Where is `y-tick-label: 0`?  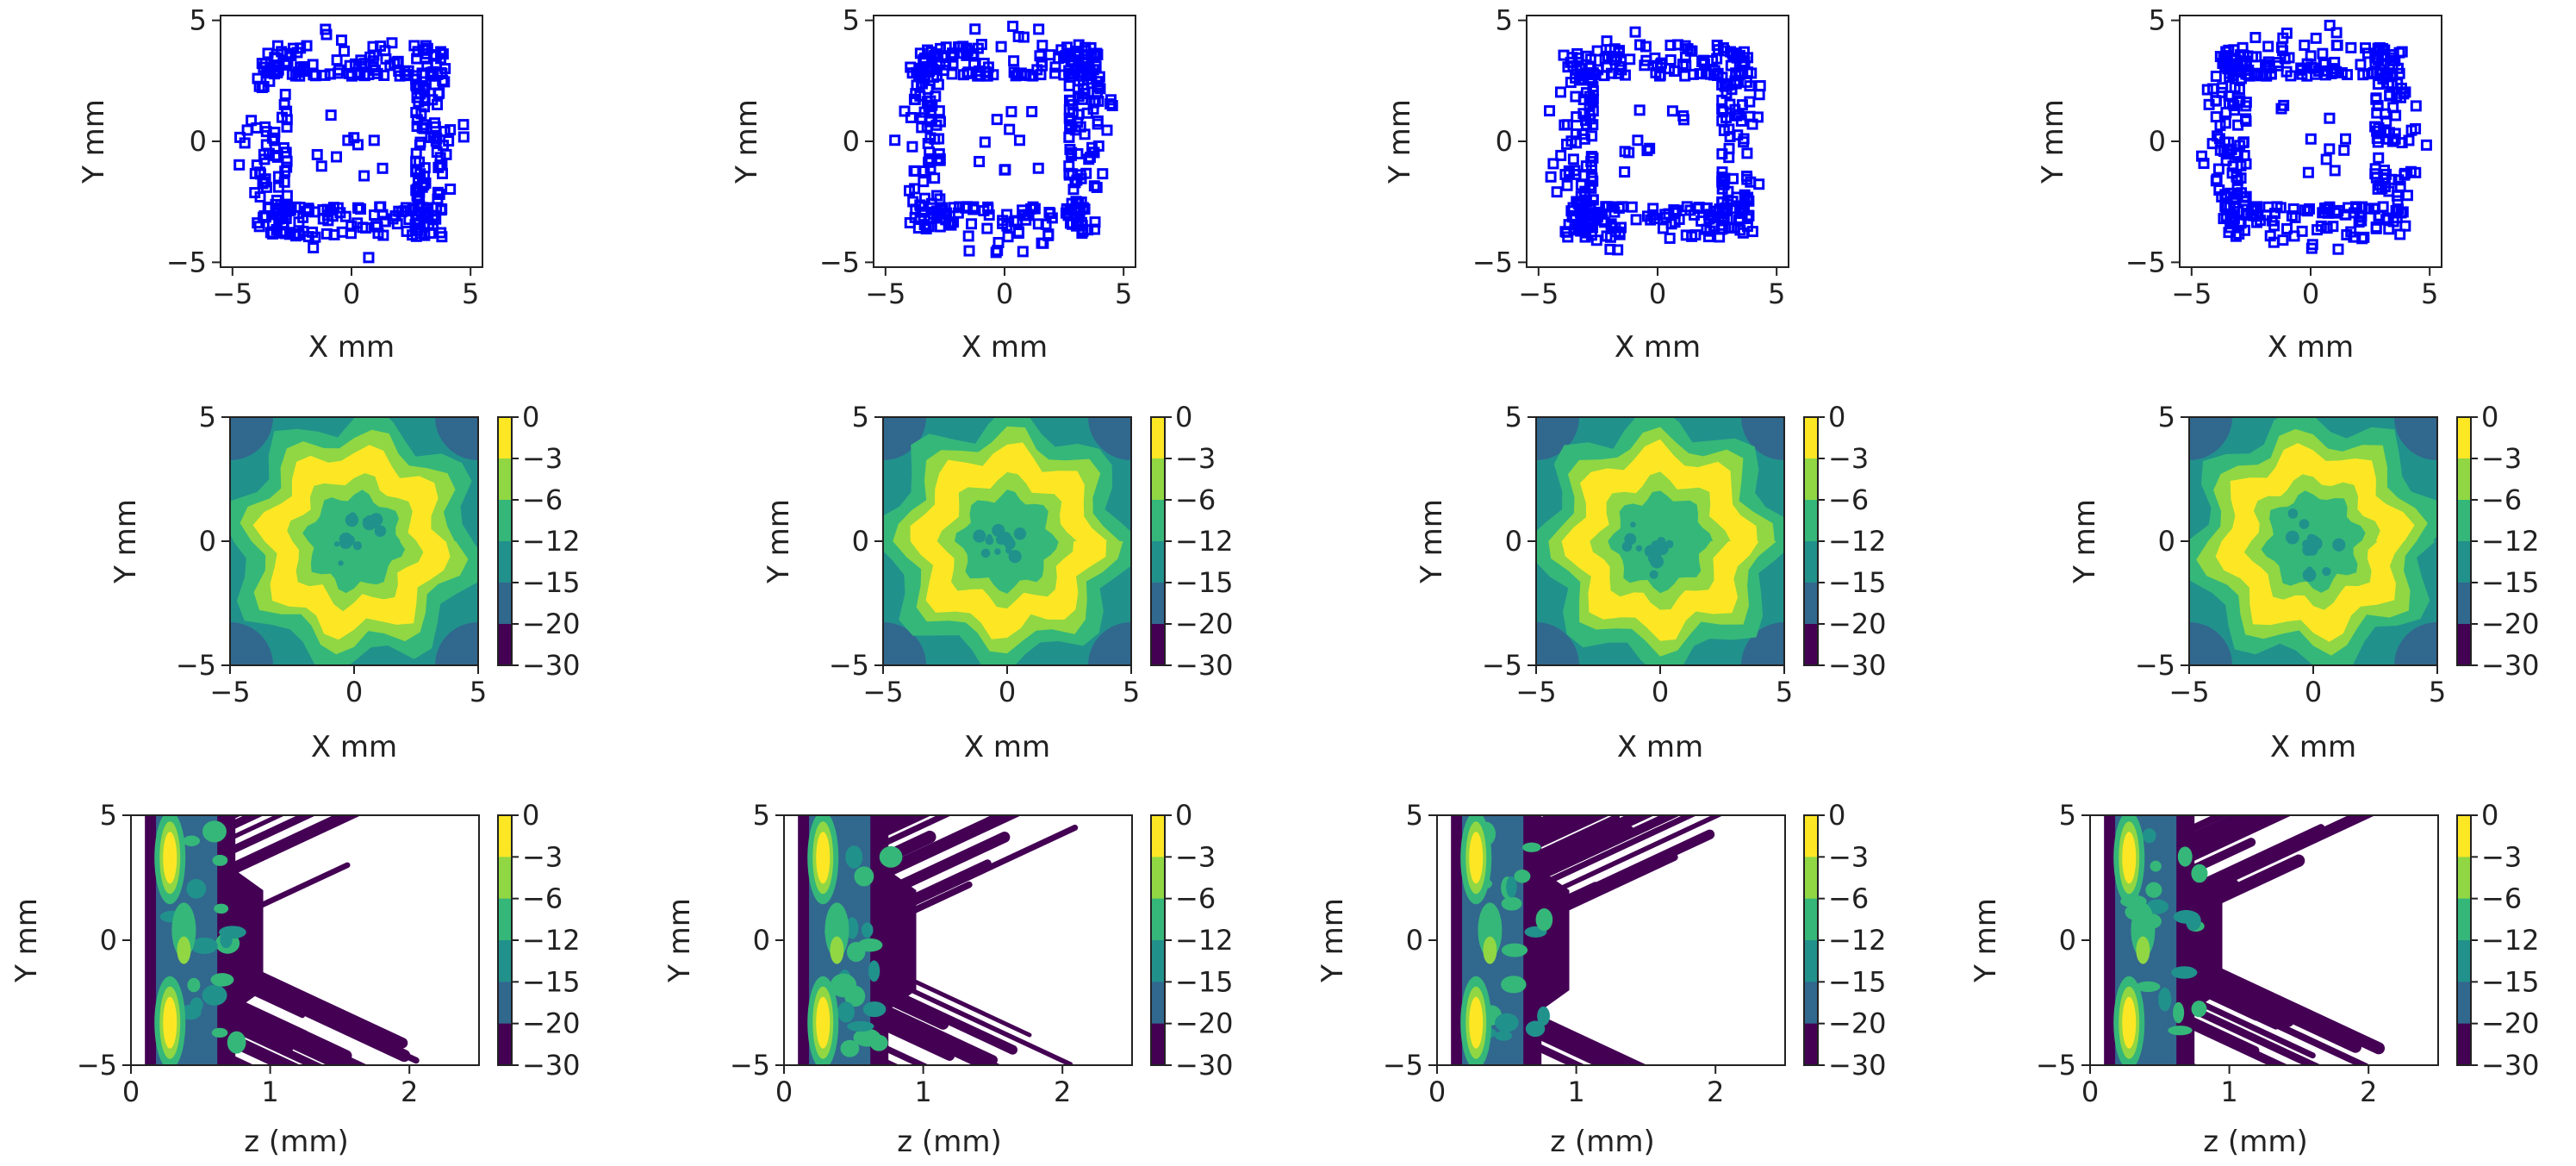 y-tick-label: 0 is located at coordinates (199, 141).